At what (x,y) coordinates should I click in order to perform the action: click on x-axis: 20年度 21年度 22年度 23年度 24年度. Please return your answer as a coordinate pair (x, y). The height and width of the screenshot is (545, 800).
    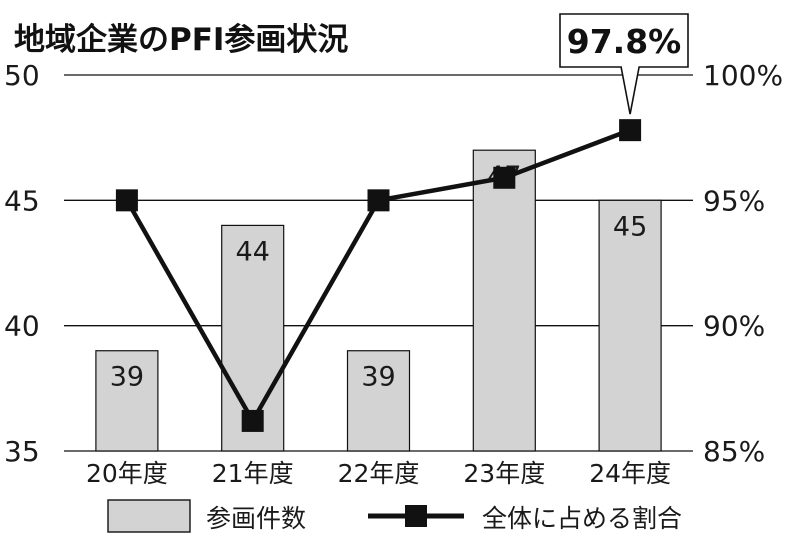
    Looking at the image, I should click on (378, 473).